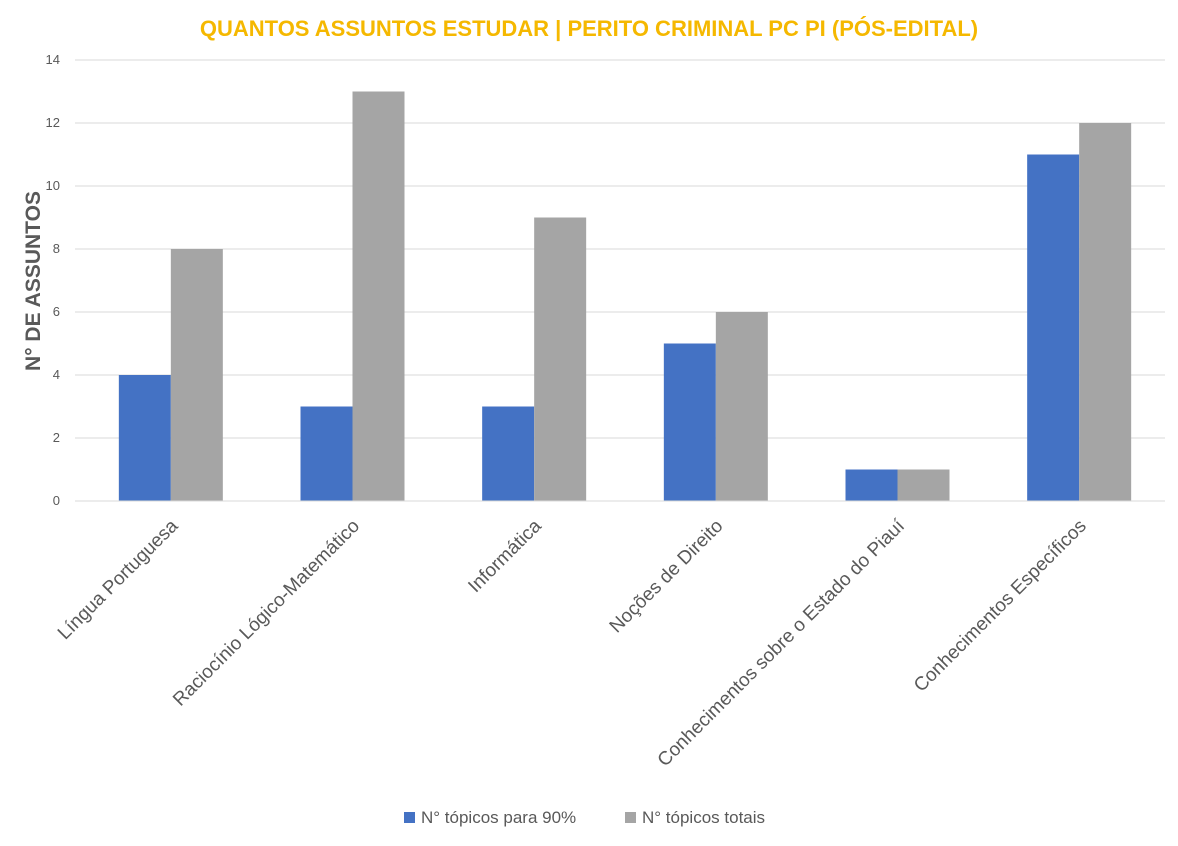  Describe the element at coordinates (56, 437) in the screenshot. I see `y-tick-label: 2` at that location.